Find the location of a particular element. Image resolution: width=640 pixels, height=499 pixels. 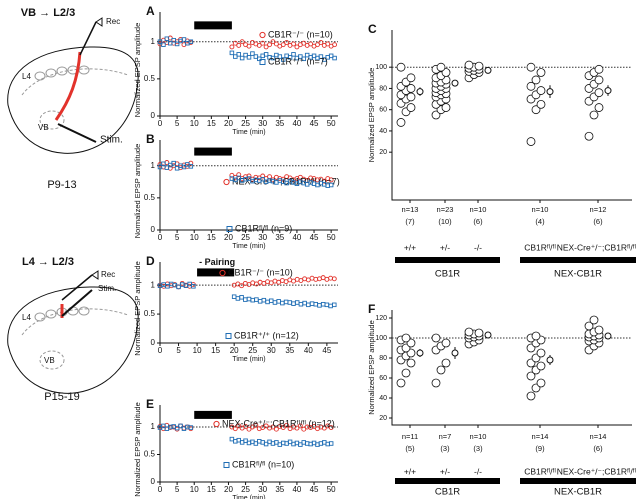

y-tick-label: 0 is located at coordinates (153, 115).